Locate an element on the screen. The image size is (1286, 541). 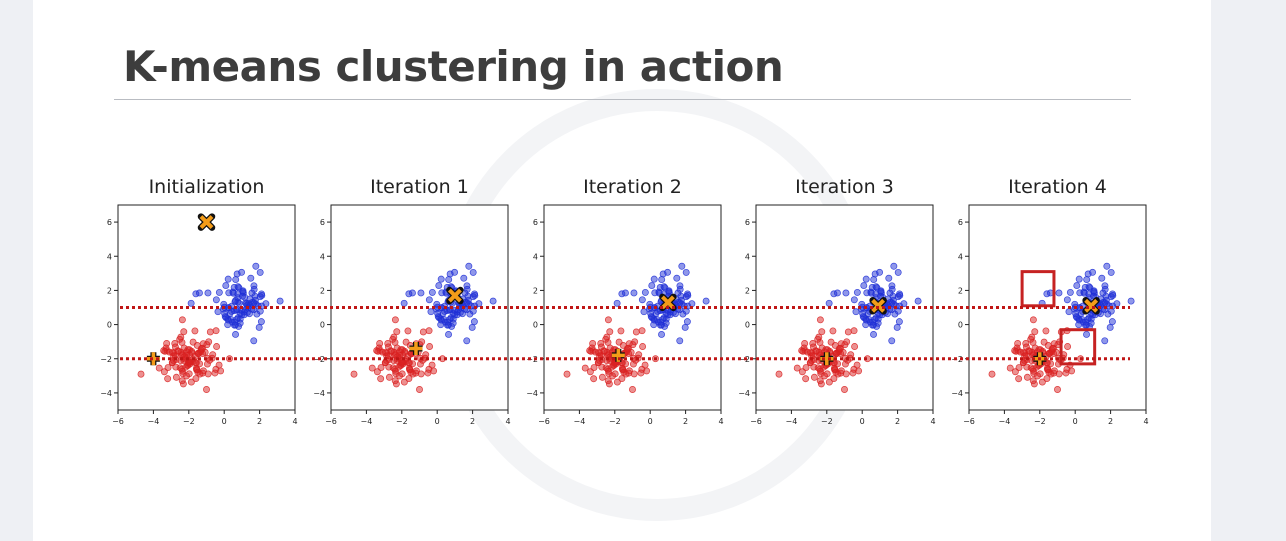
kmeans-panel: Initialization −6 −4 −2 0 2 4 −4 −2 0 2 4 6 is located at coordinates (198, 301).